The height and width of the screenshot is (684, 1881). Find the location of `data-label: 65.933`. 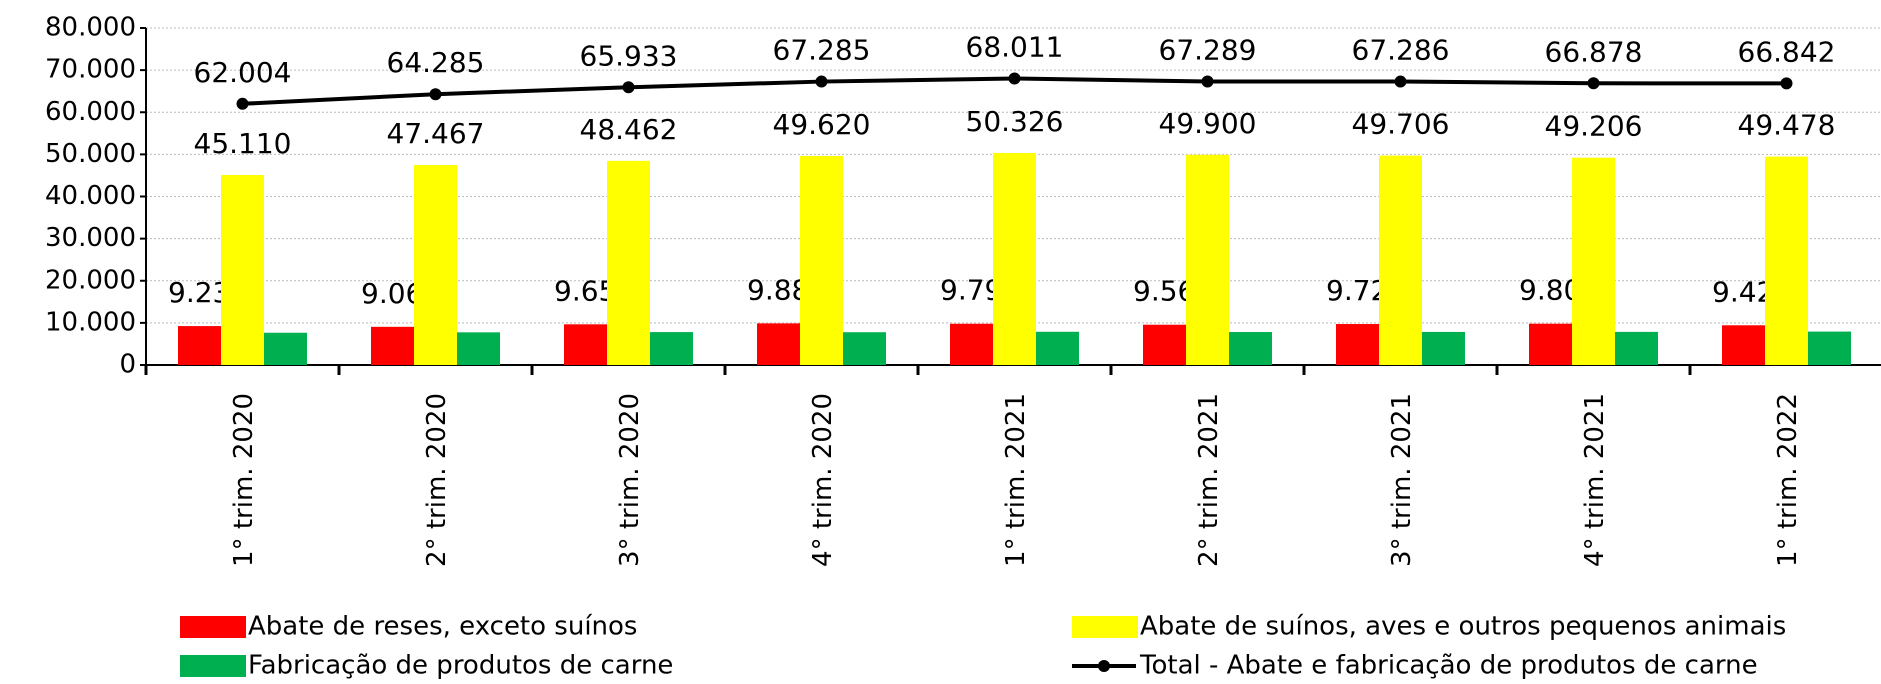

data-label: 65.933 is located at coordinates (629, 55).